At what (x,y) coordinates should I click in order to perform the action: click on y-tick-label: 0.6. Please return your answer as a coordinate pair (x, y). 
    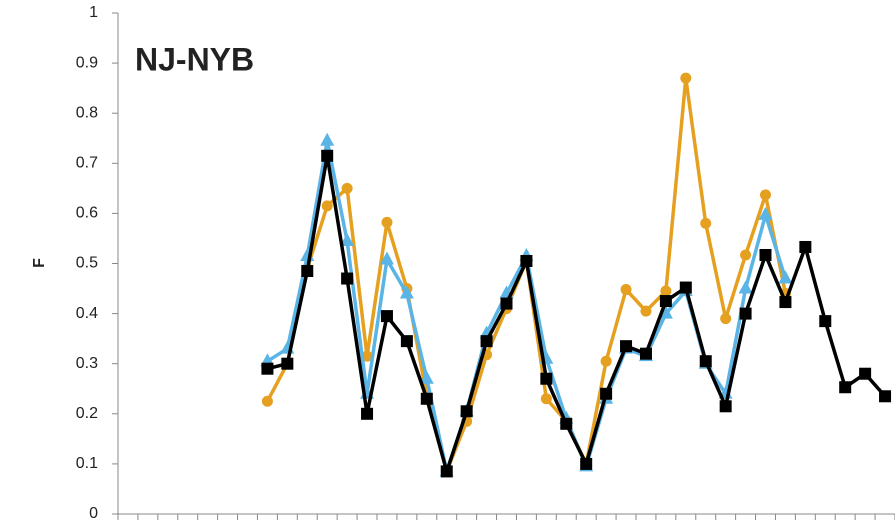
    Looking at the image, I should click on (87, 213).